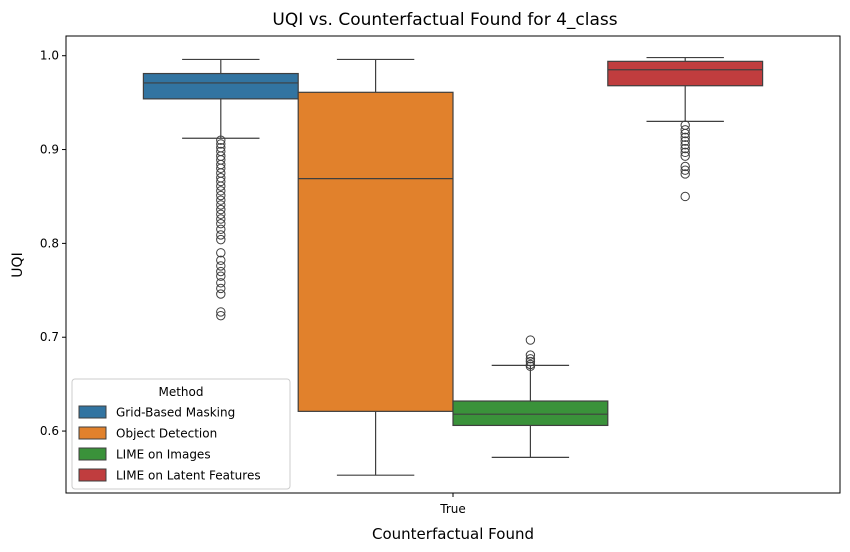 The height and width of the screenshot is (552, 850). What do you see at coordinates (49, 431) in the screenshot?
I see `y-tick-label: 0.6` at bounding box center [49, 431].